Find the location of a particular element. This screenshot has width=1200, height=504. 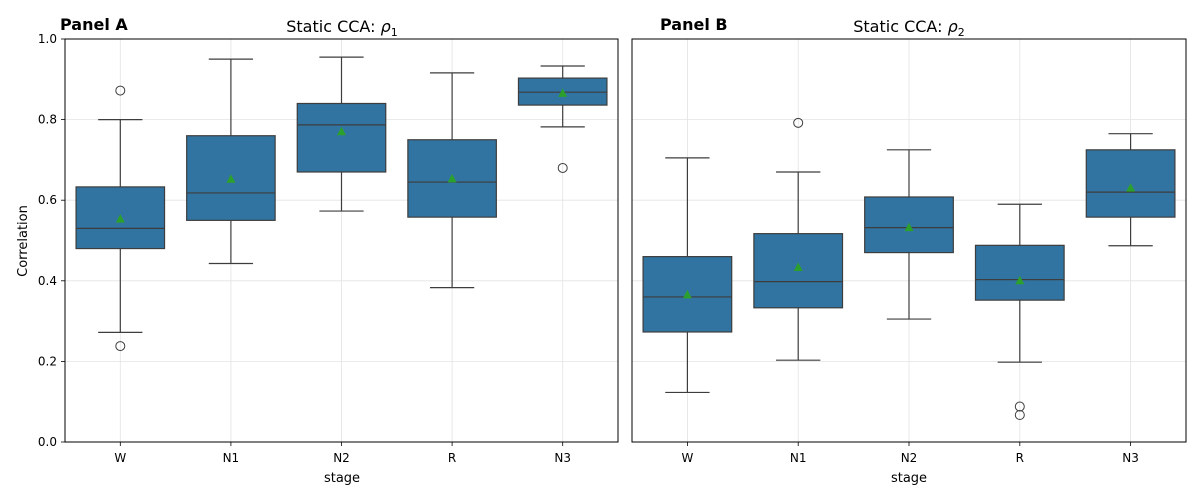

panel-b-xtick-label: W is located at coordinates (687, 458).